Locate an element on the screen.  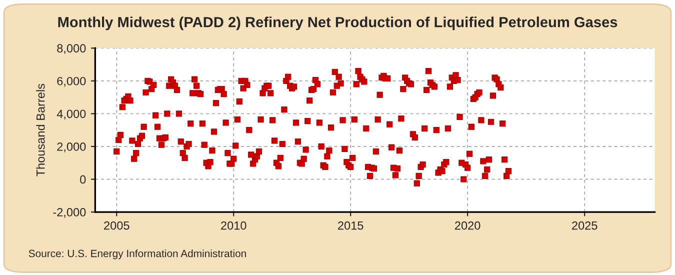
y-tick-label: 4,000 is located at coordinates (71, 115).